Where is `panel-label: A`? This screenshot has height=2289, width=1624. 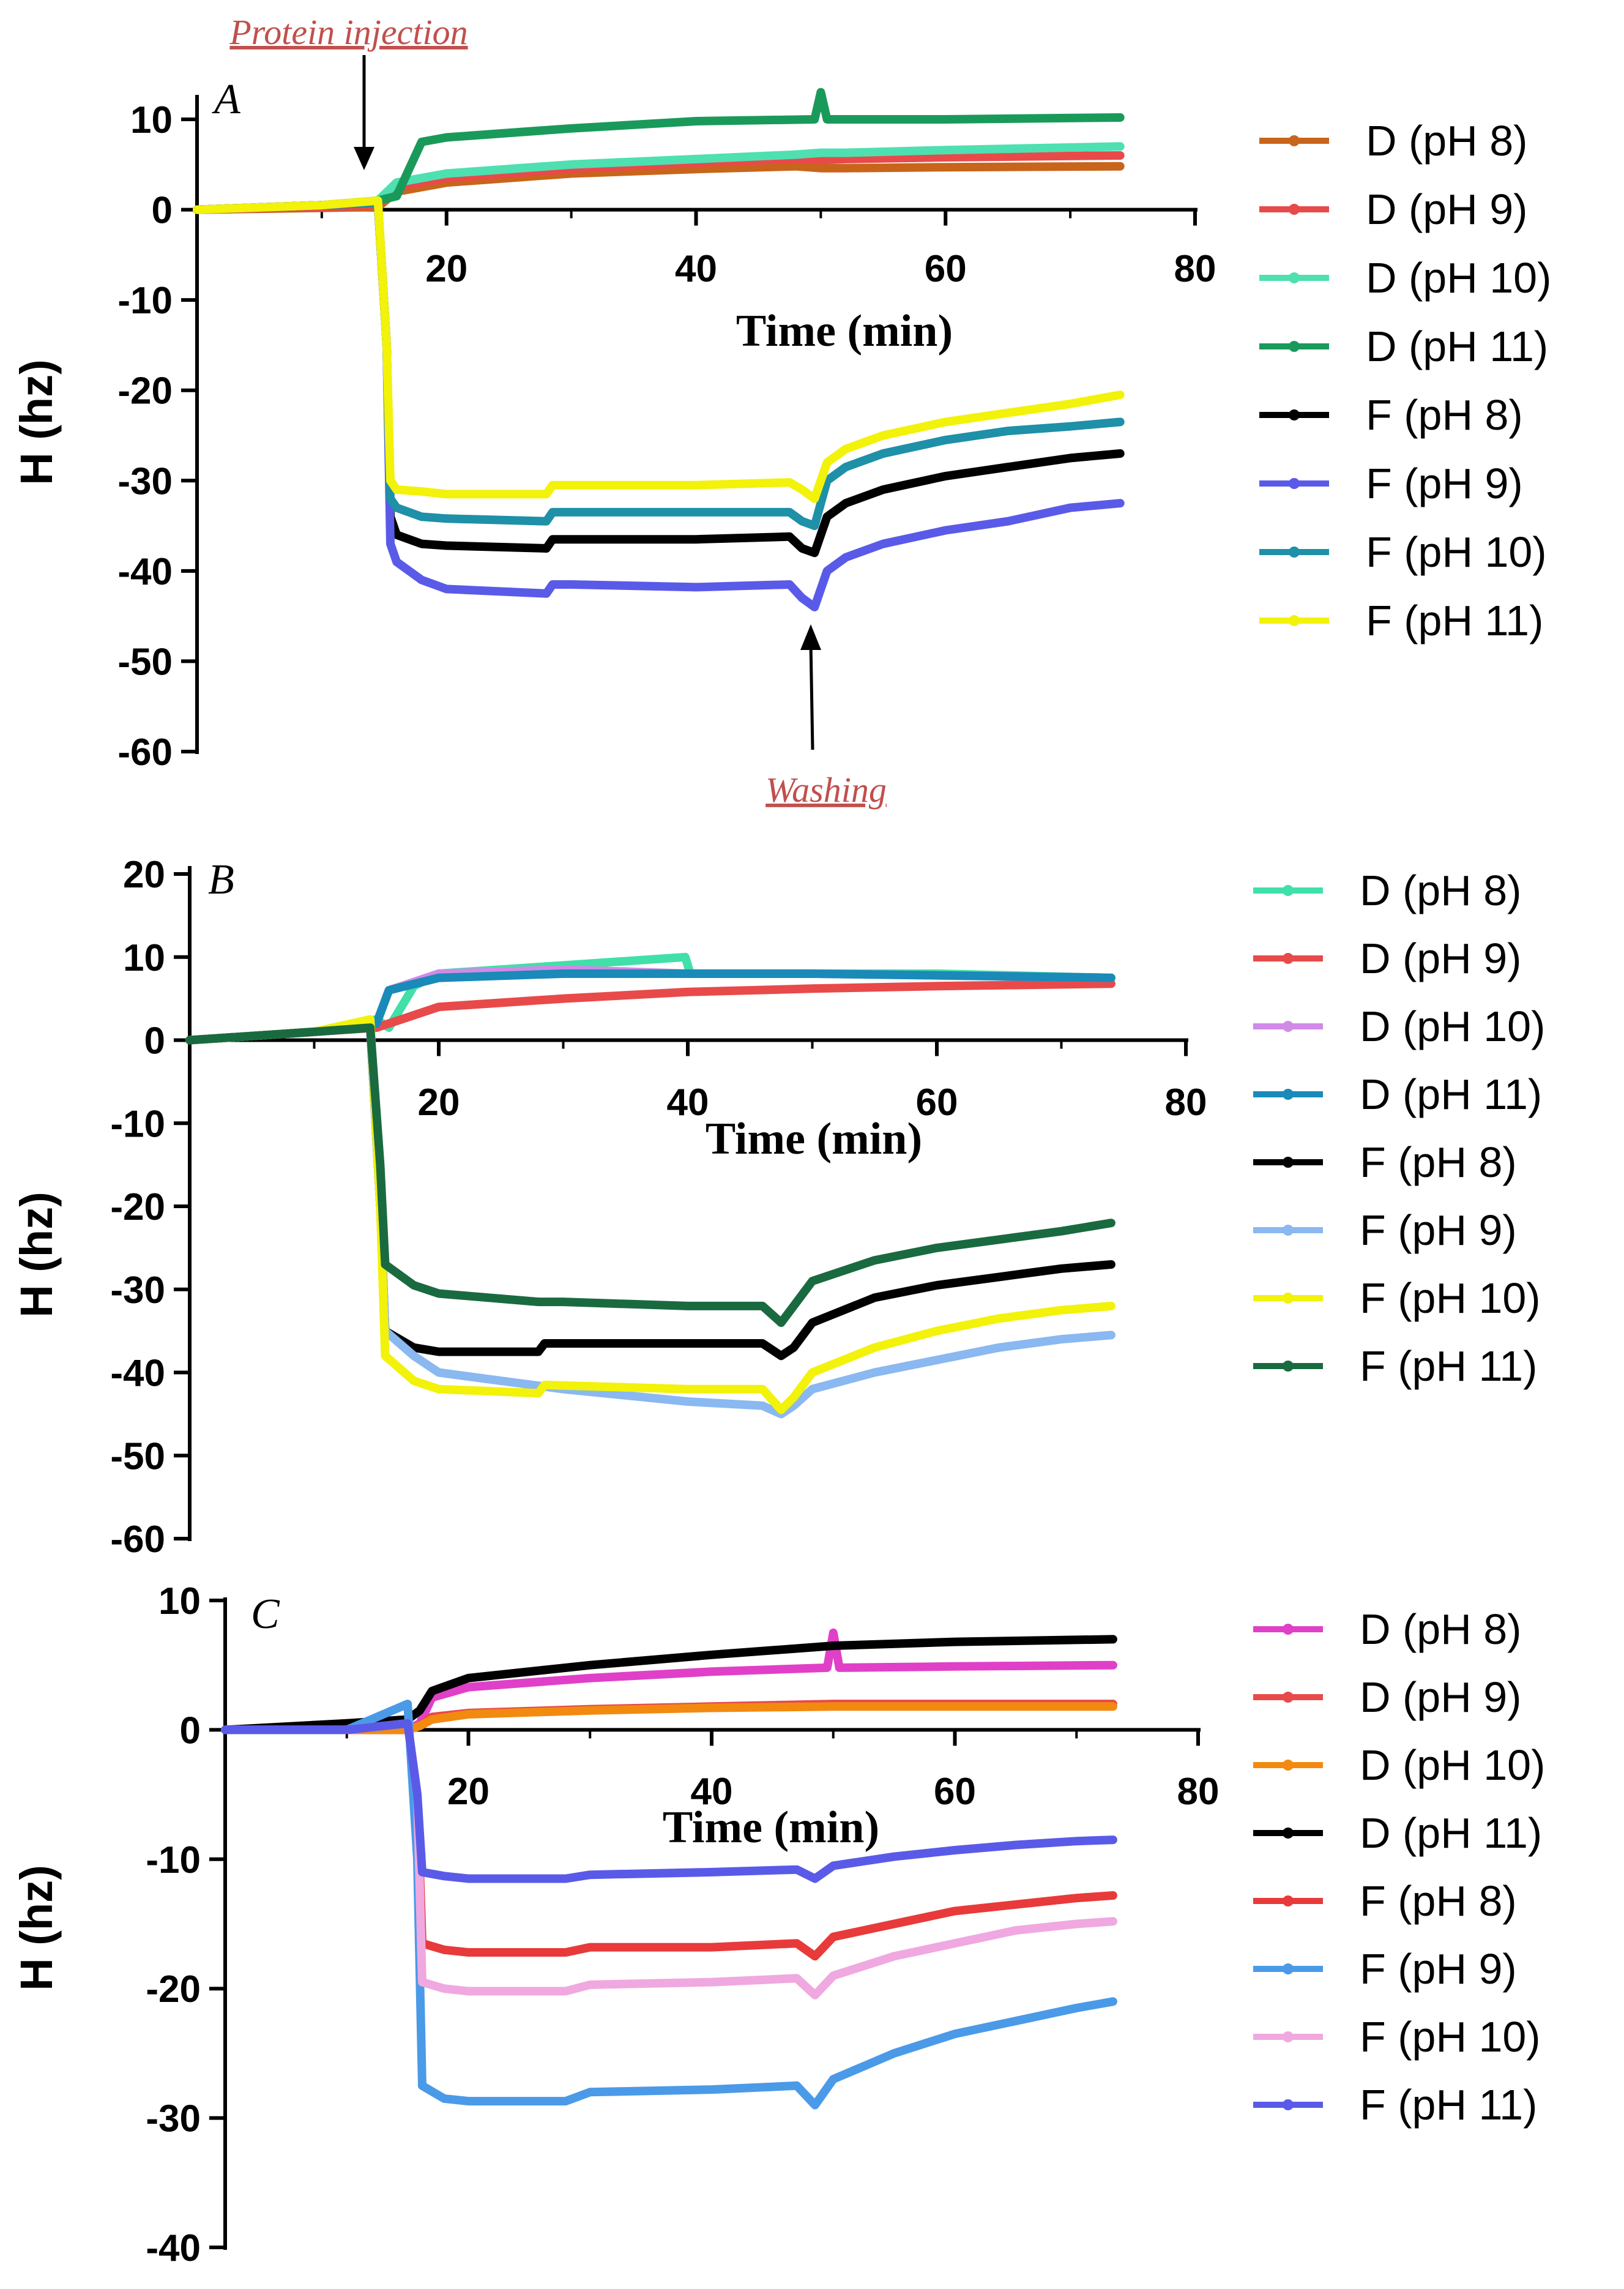 panel-label: A is located at coordinates (226, 99).